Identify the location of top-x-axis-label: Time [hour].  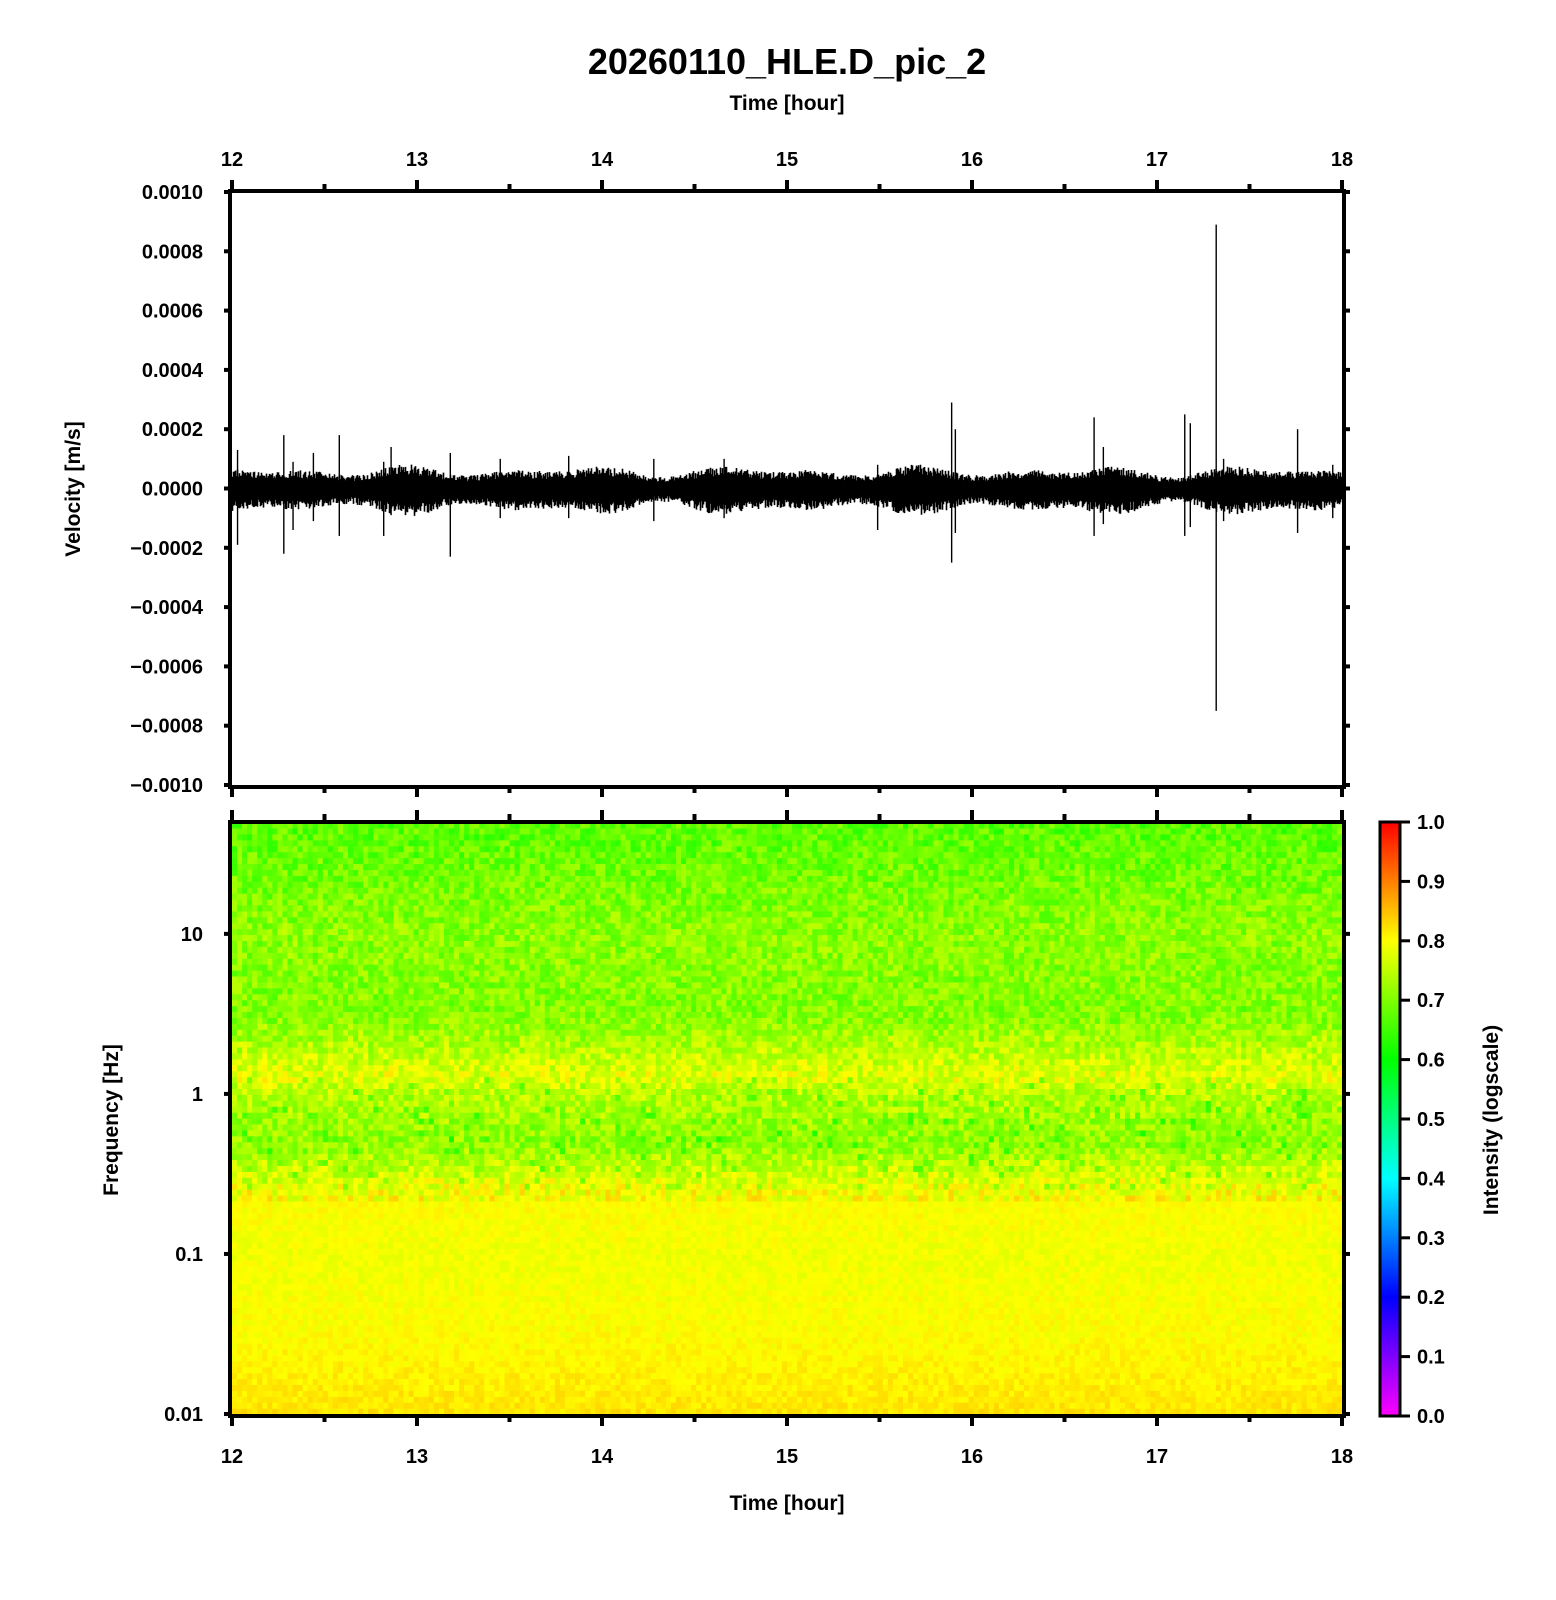
(786, 103).